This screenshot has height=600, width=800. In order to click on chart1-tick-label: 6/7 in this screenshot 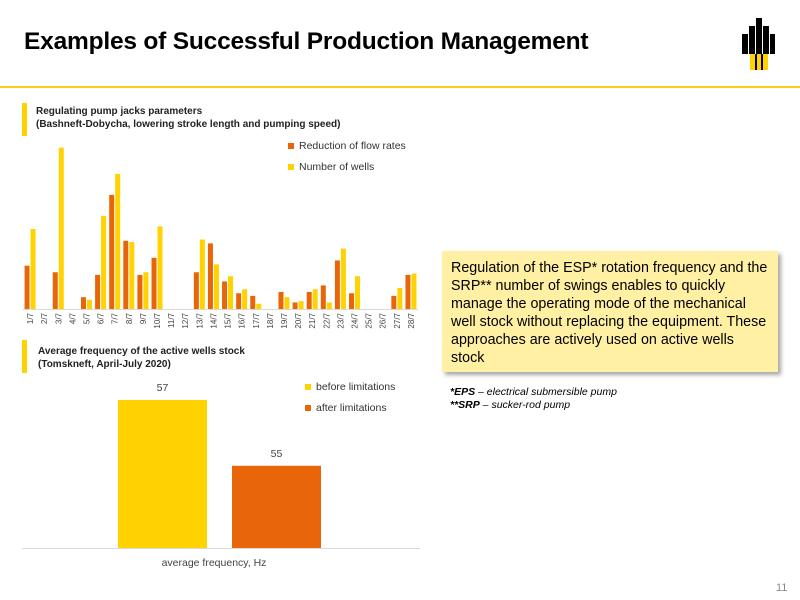, I will do `click(101, 318)`.